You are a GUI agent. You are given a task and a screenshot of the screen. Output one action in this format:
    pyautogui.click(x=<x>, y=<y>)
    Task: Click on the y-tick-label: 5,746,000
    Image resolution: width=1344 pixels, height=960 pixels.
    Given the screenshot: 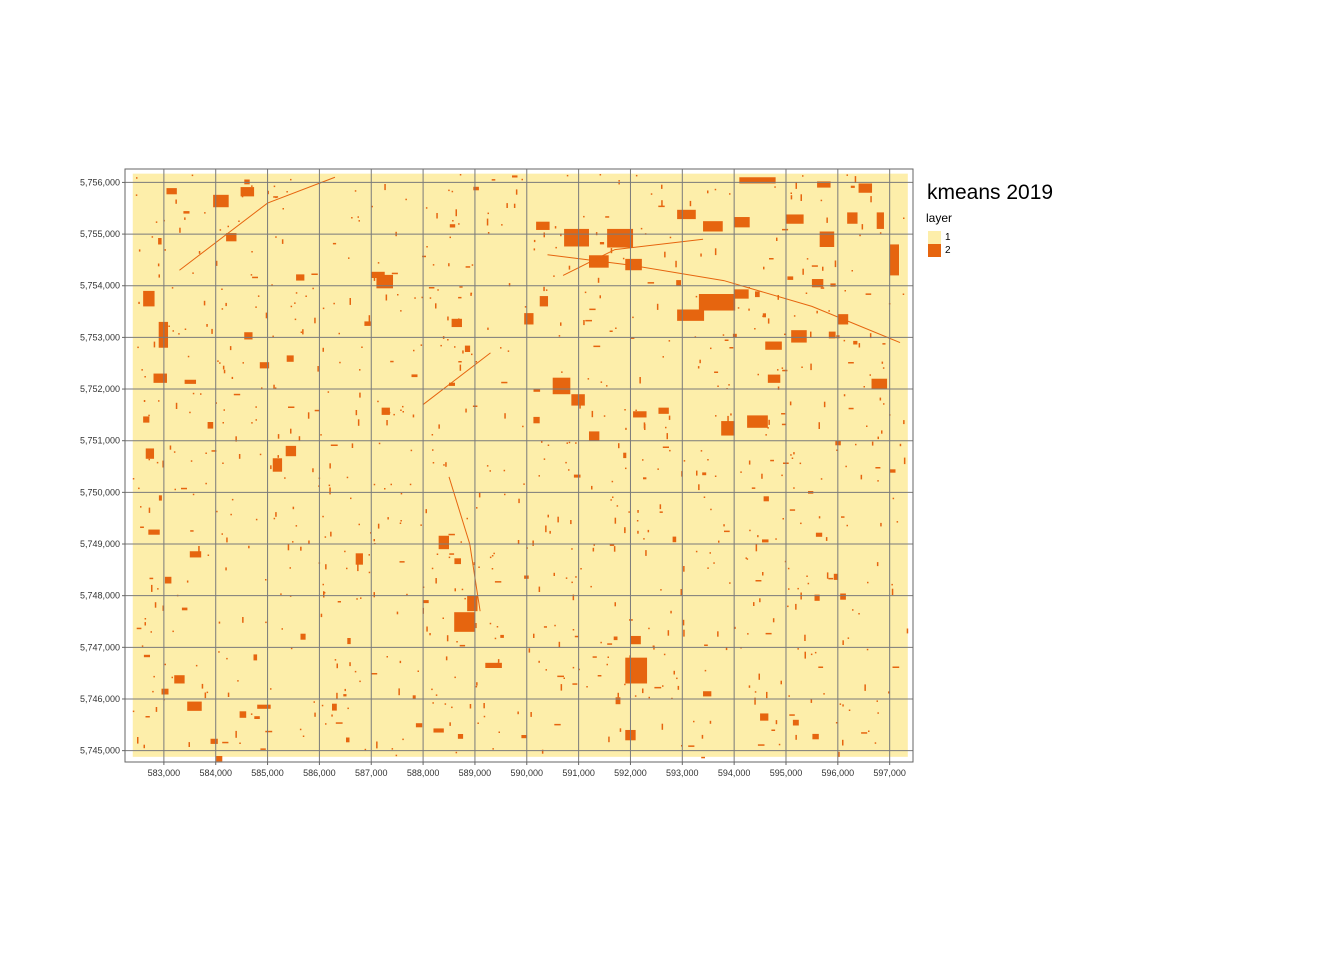 What is the action you would take?
    pyautogui.click(x=100, y=699)
    